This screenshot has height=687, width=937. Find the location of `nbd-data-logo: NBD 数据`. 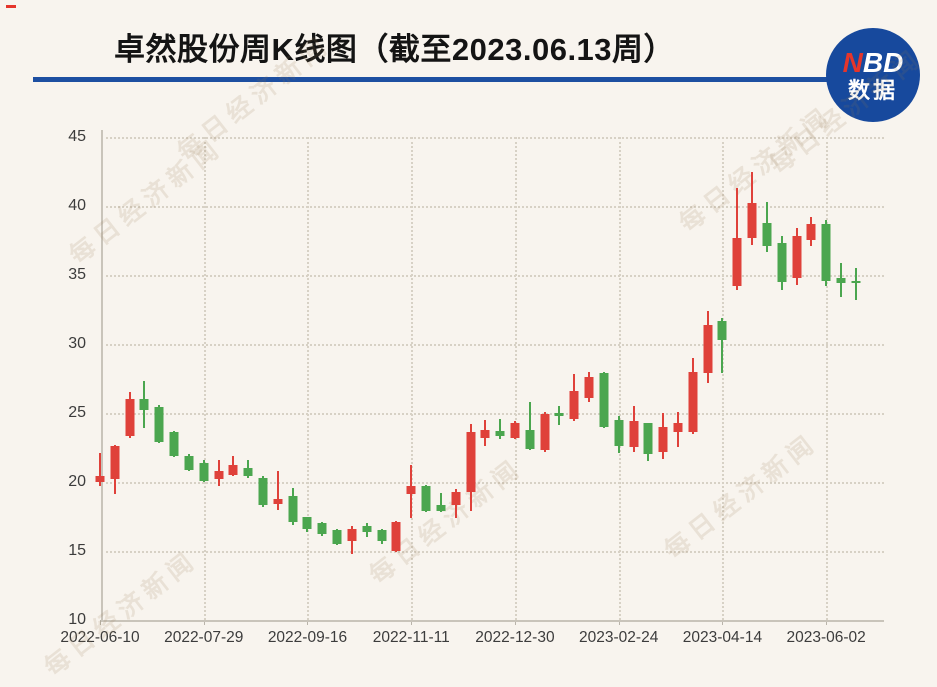

nbd-data-logo: NBD 数据 is located at coordinates (873, 75).